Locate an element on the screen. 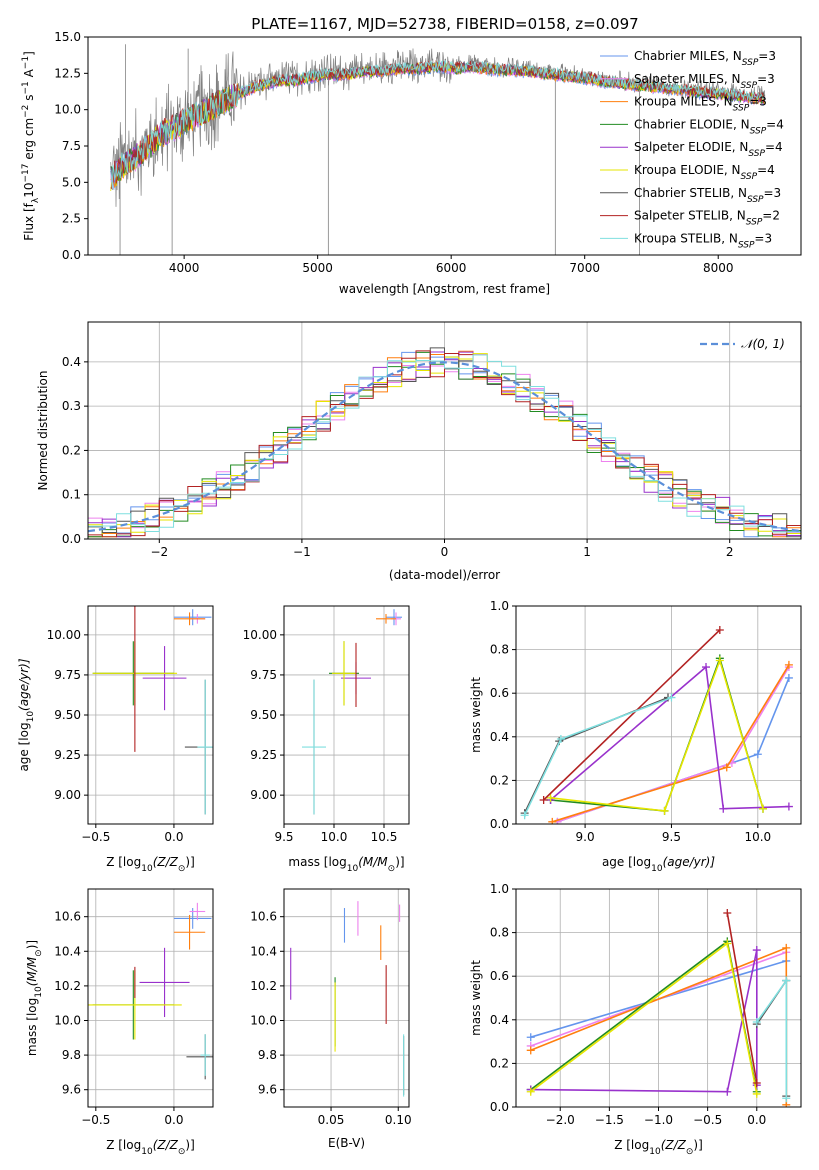 Image resolution: width=819 pixels, height=1170 pixels. axes-mass_vs_Z: −0.5 0.0 9.6 9.8 10.0 10.2 10.4 10.6 is located at coordinates (133, 1008).